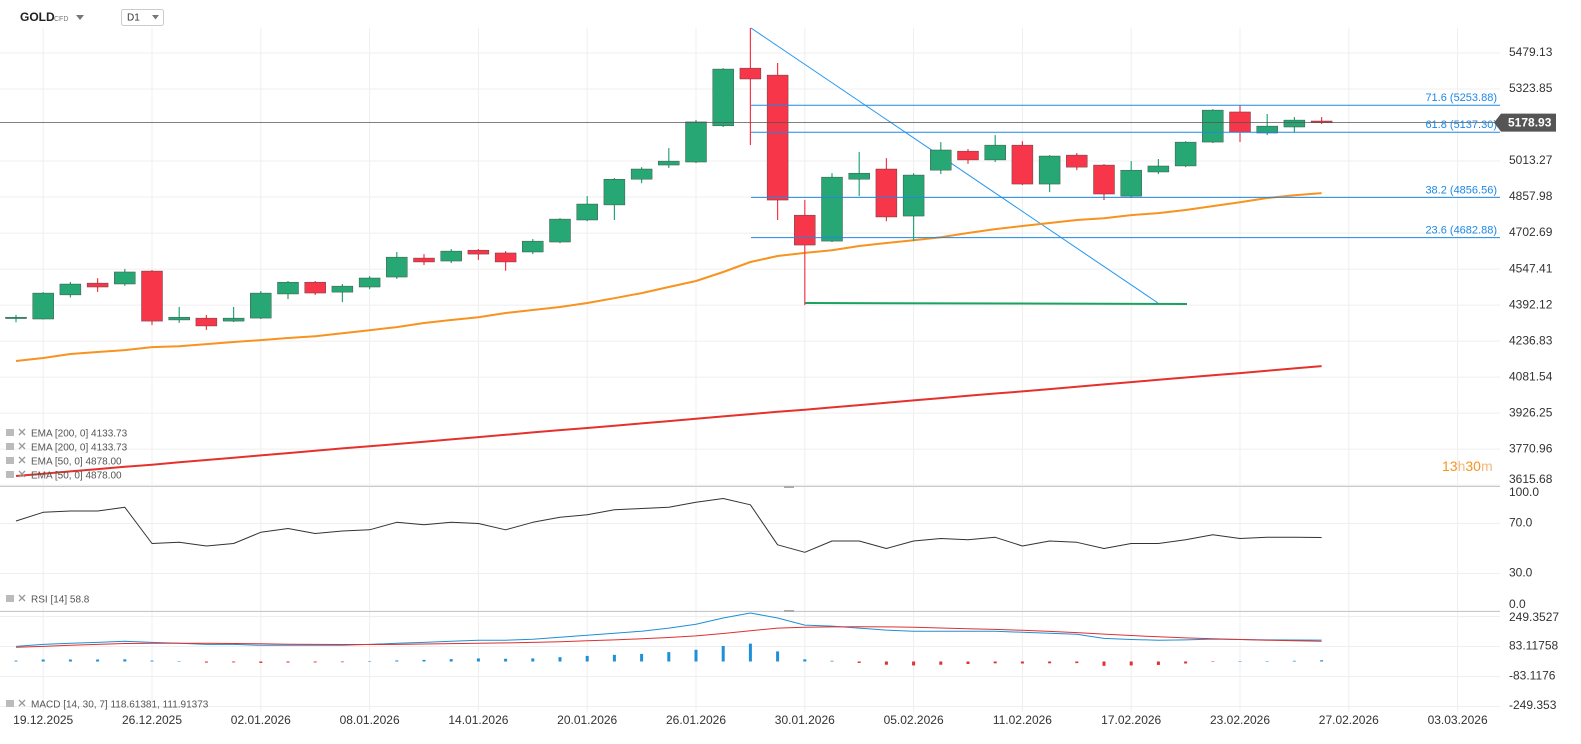 The height and width of the screenshot is (744, 1581). What do you see at coordinates (261, 720) in the screenshot?
I see `x-tick-label: 02.01.2026` at bounding box center [261, 720].